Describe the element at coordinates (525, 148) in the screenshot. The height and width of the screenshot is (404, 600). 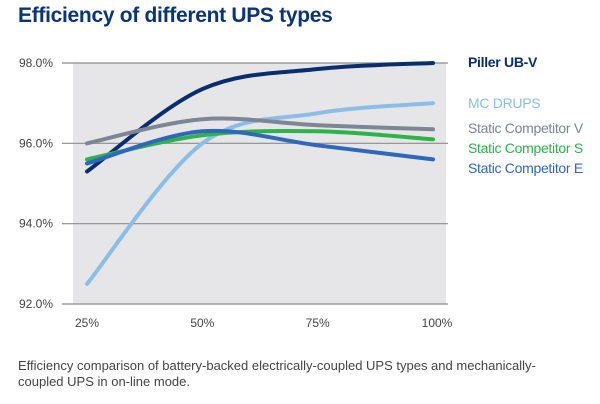
I see `legend-label: Static Competitor S` at that location.